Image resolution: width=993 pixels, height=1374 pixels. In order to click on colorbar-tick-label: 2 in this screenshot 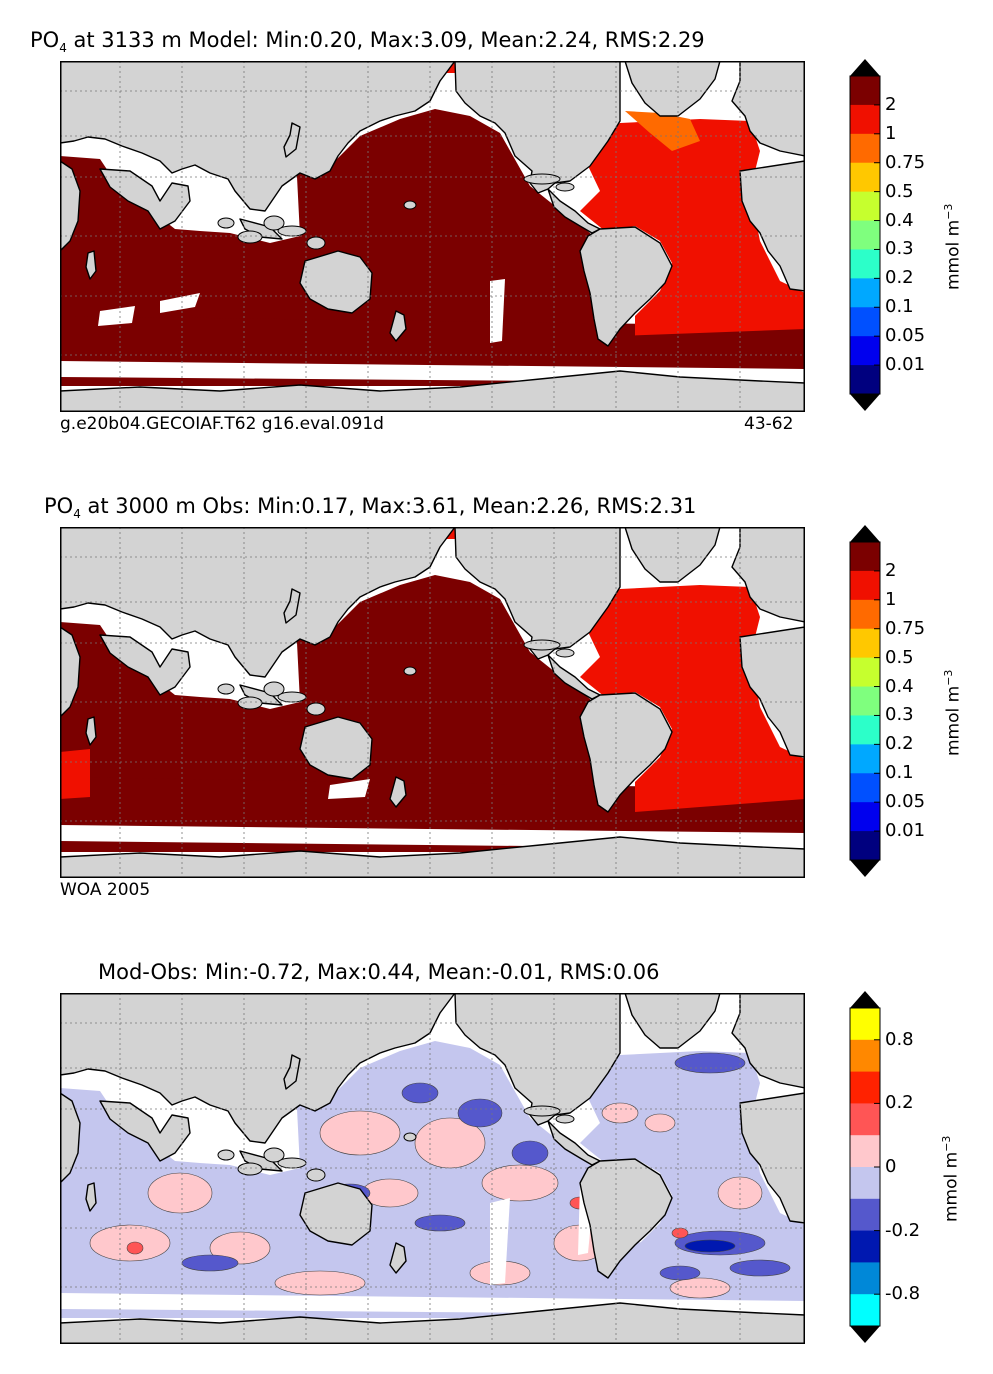, I will do `click(891, 104)`.